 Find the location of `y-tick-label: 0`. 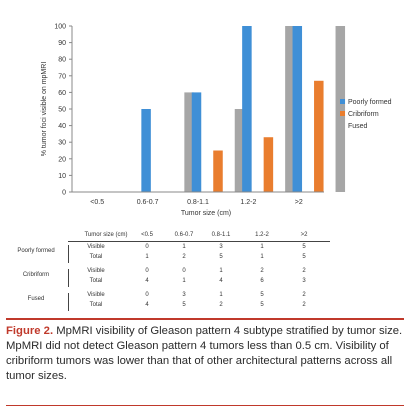

y-tick-label: 0 is located at coordinates (64, 193).